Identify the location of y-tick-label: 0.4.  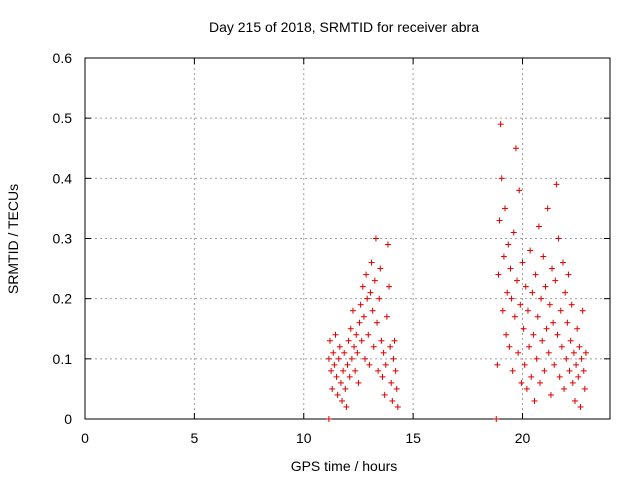
(63, 178).